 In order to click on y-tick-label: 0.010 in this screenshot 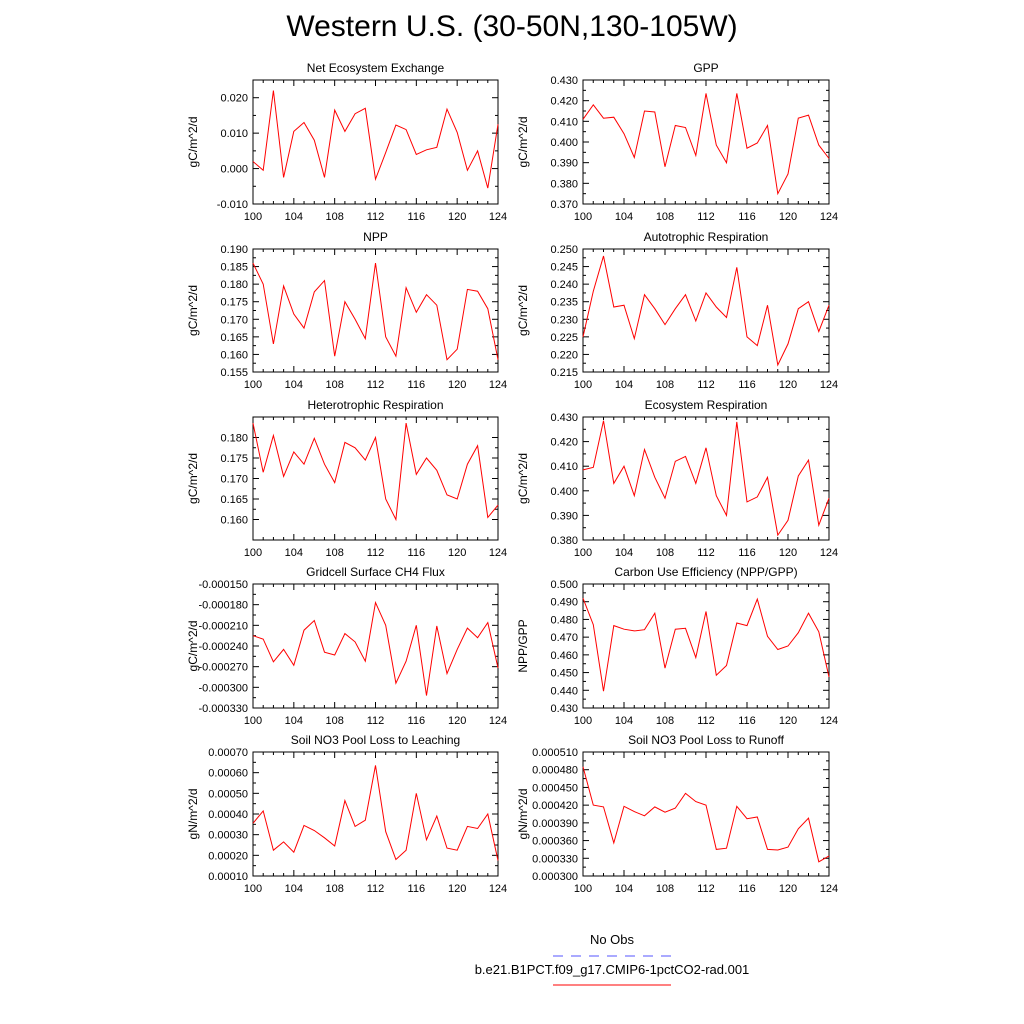, I will do `click(234, 134)`.